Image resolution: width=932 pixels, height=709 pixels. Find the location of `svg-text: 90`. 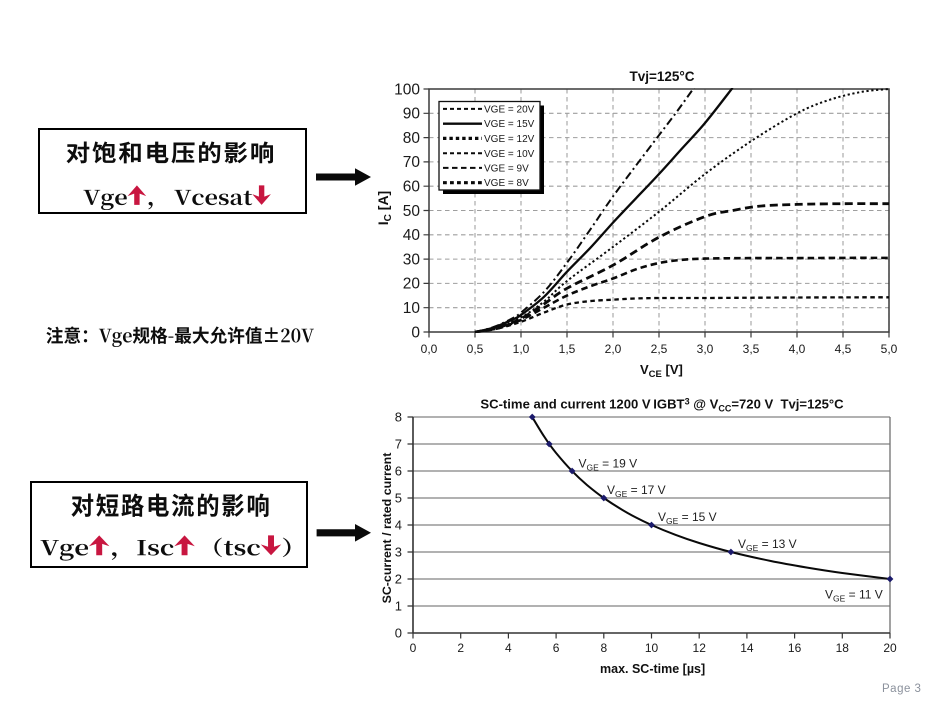

svg-text: 90 is located at coordinates (412, 114).